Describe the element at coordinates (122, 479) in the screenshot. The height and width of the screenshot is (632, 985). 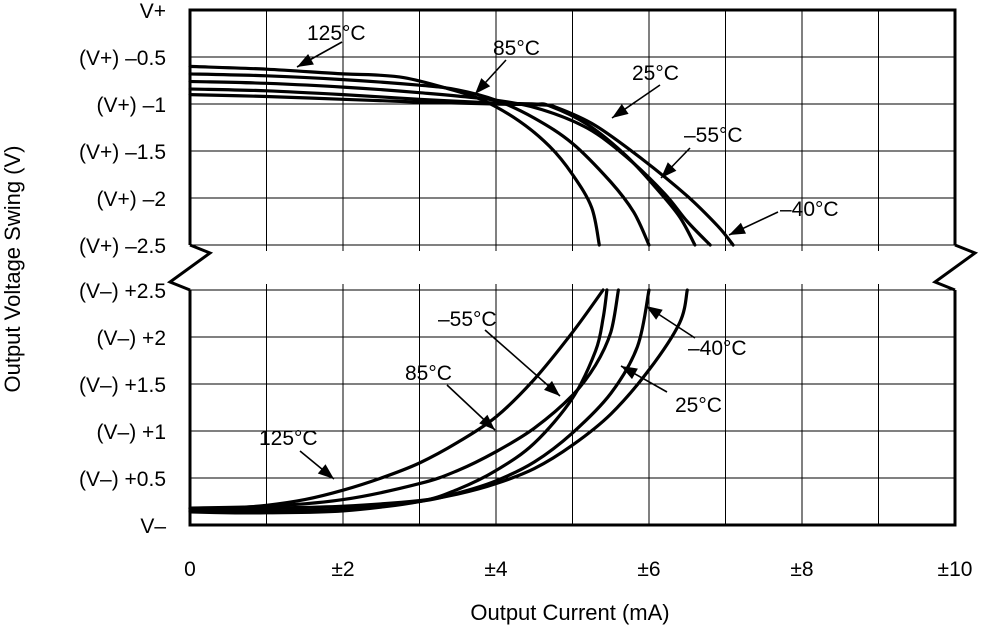
I see `y-tick-label-lower: (V–) +0.5` at that location.